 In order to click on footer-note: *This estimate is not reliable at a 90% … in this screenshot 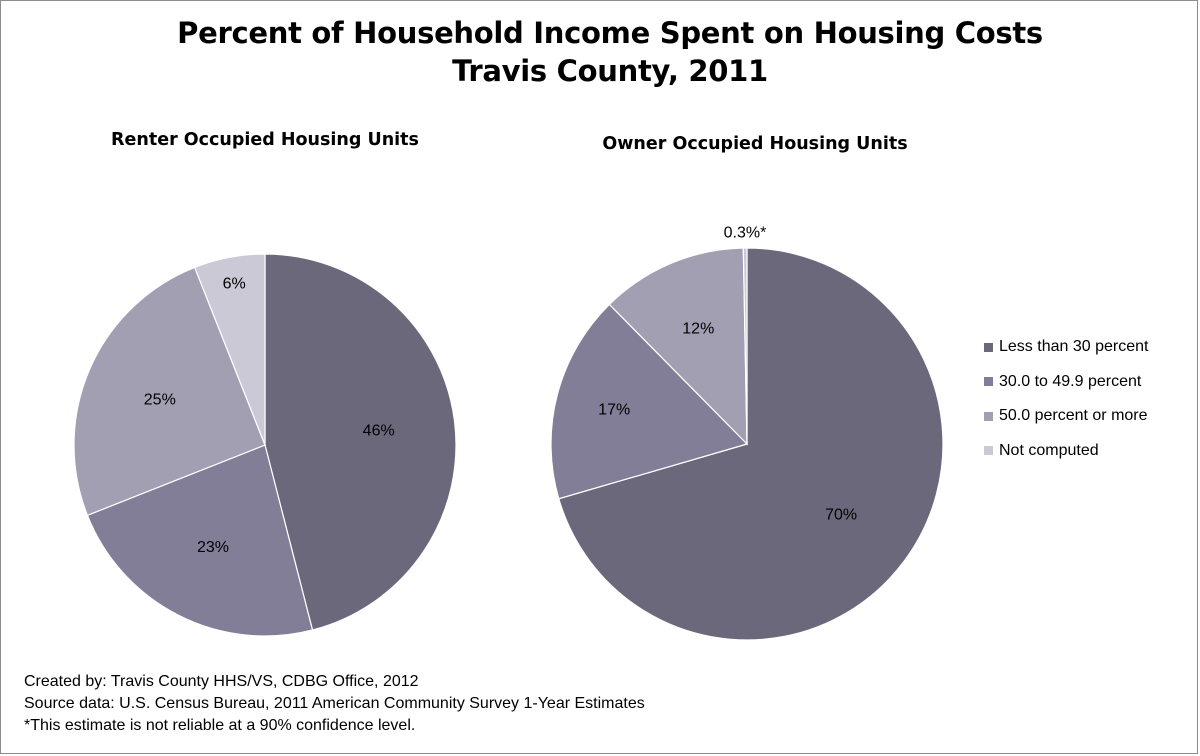, I will do `click(220, 725)`.